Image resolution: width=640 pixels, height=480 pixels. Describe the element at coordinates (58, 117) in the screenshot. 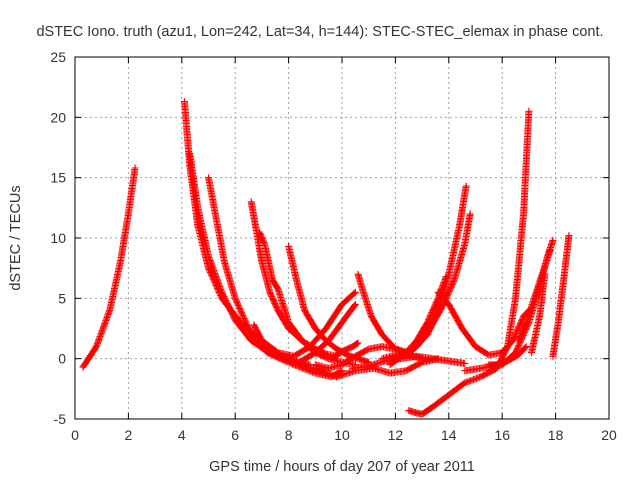

I see `y-tick-label: 20` at that location.